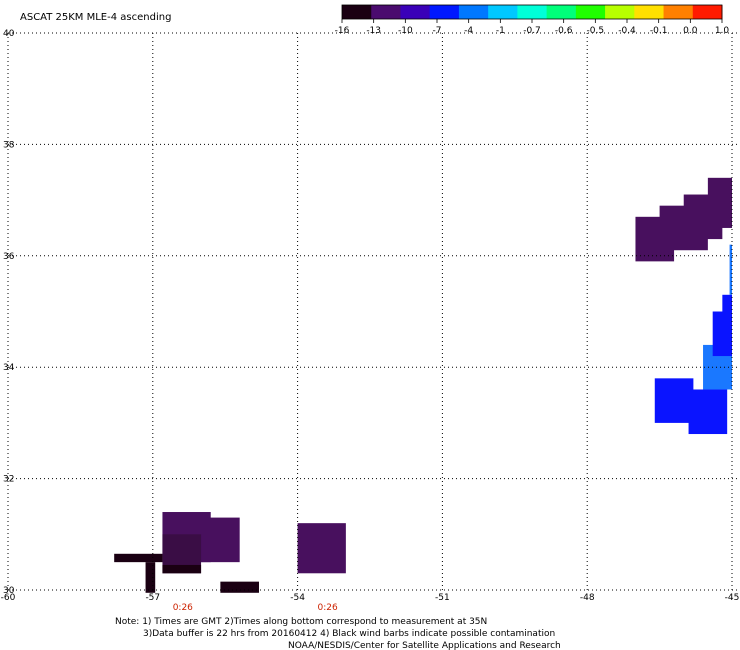 This screenshot has height=650, width=740. I want to click on colorbar-label: -0.7, so click(532, 31).